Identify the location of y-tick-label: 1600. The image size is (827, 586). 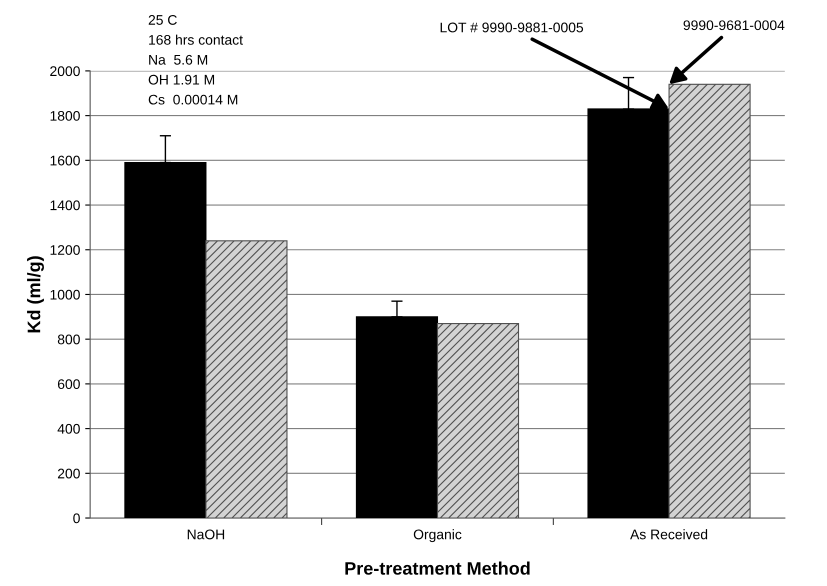
(65, 161).